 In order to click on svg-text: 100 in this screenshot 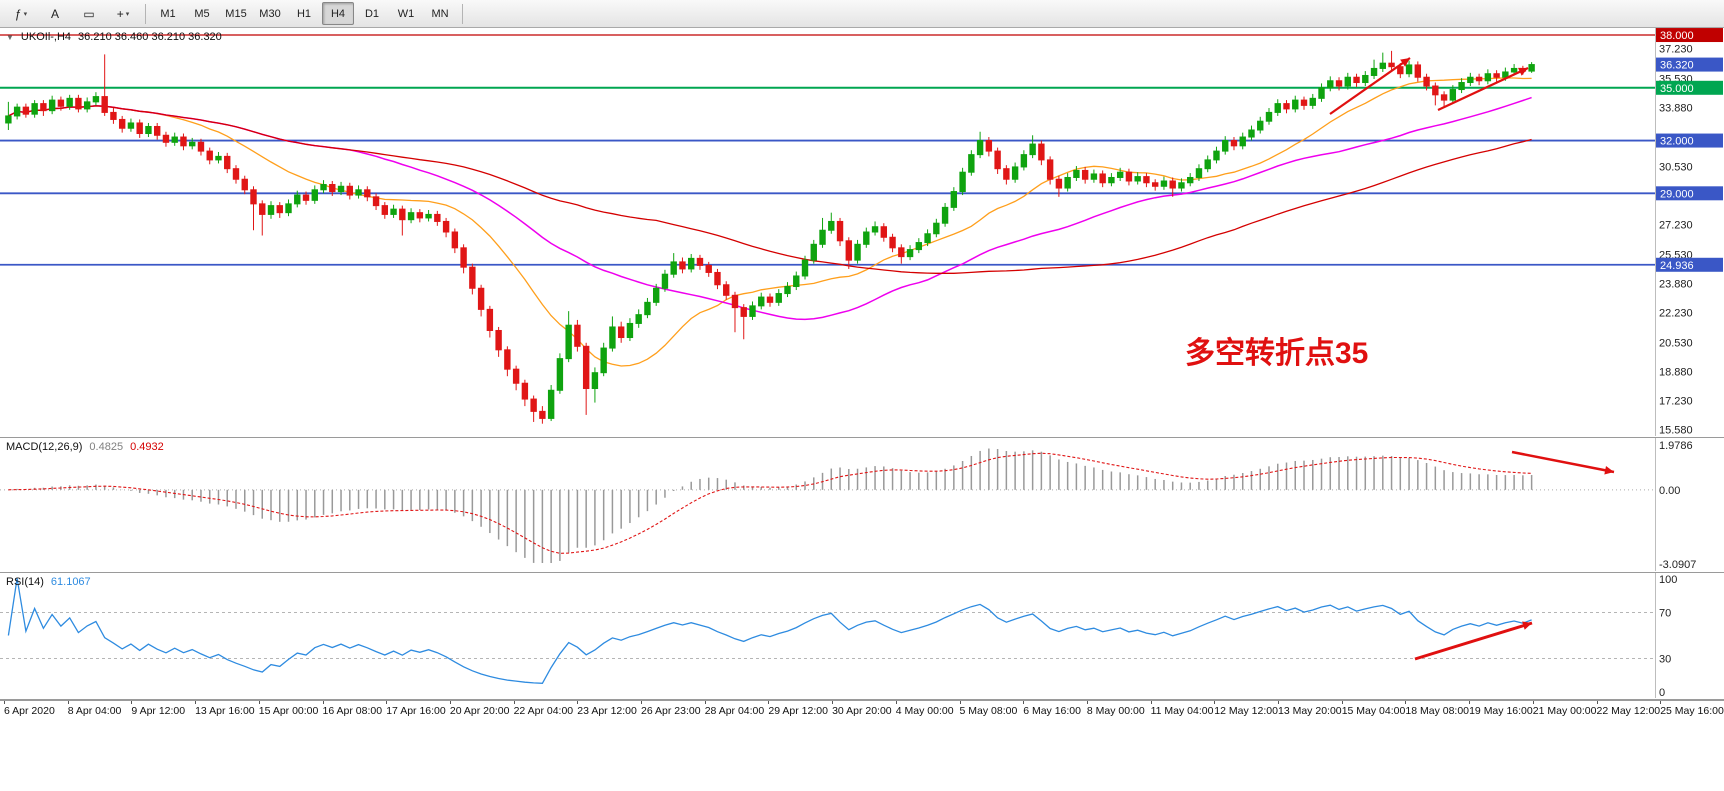, I will do `click(1668, 580)`.